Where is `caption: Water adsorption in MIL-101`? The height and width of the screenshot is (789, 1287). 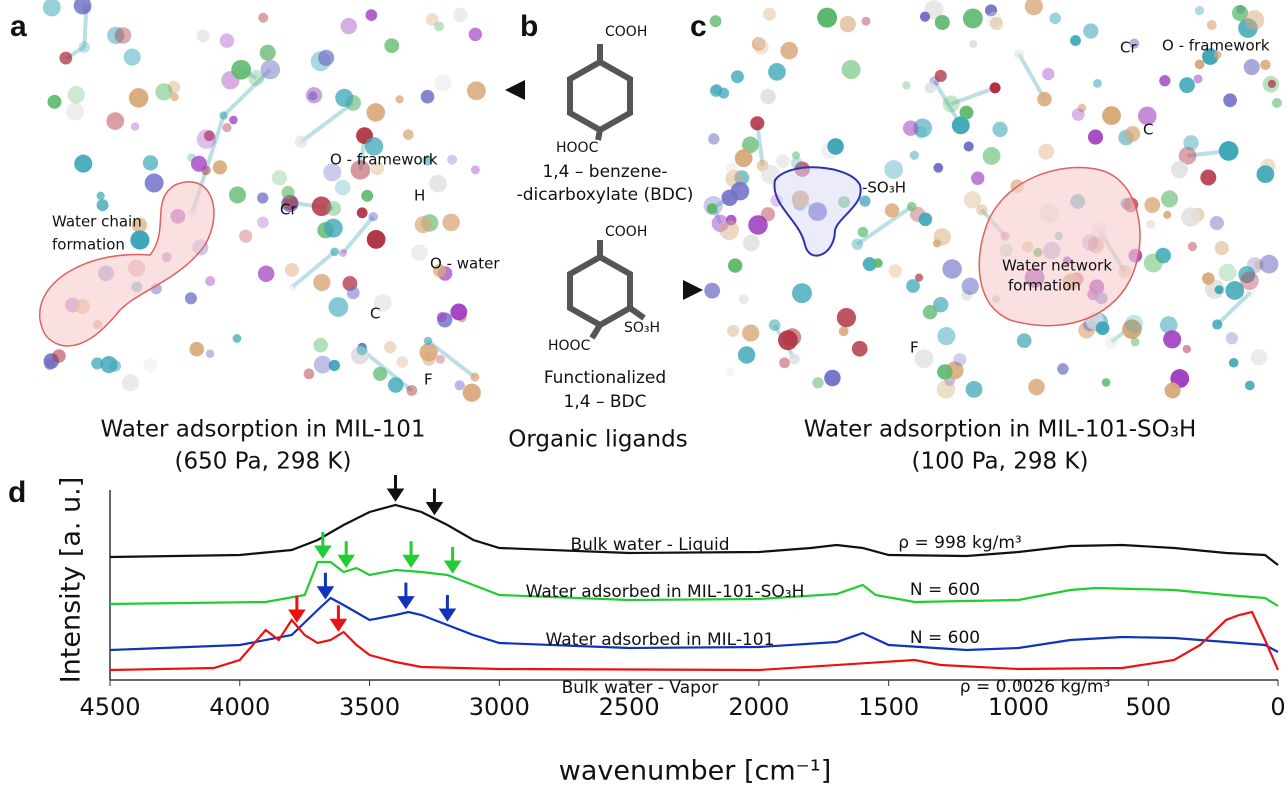
caption: Water adsorption in MIL-101 is located at coordinates (263, 430).